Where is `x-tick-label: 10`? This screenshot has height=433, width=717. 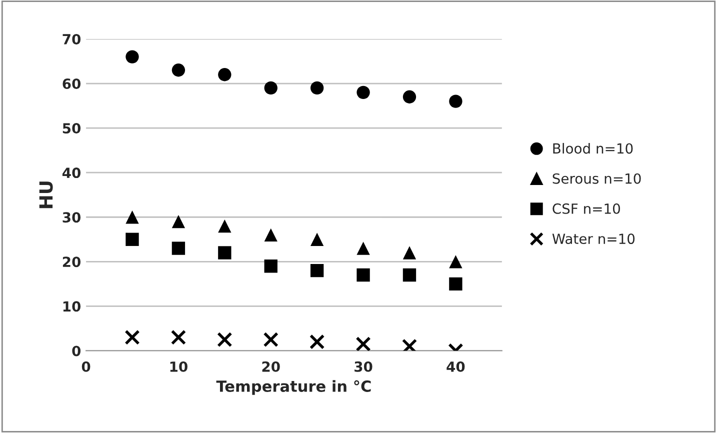
x-tick-label: 10 is located at coordinates (179, 366).